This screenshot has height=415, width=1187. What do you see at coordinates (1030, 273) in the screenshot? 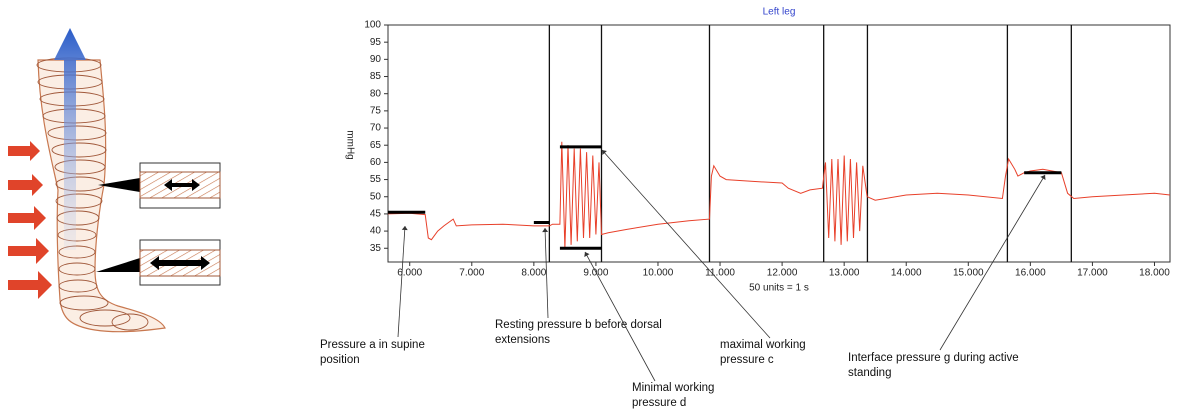
I see `x-tick-label: 16.000` at bounding box center [1030, 273].